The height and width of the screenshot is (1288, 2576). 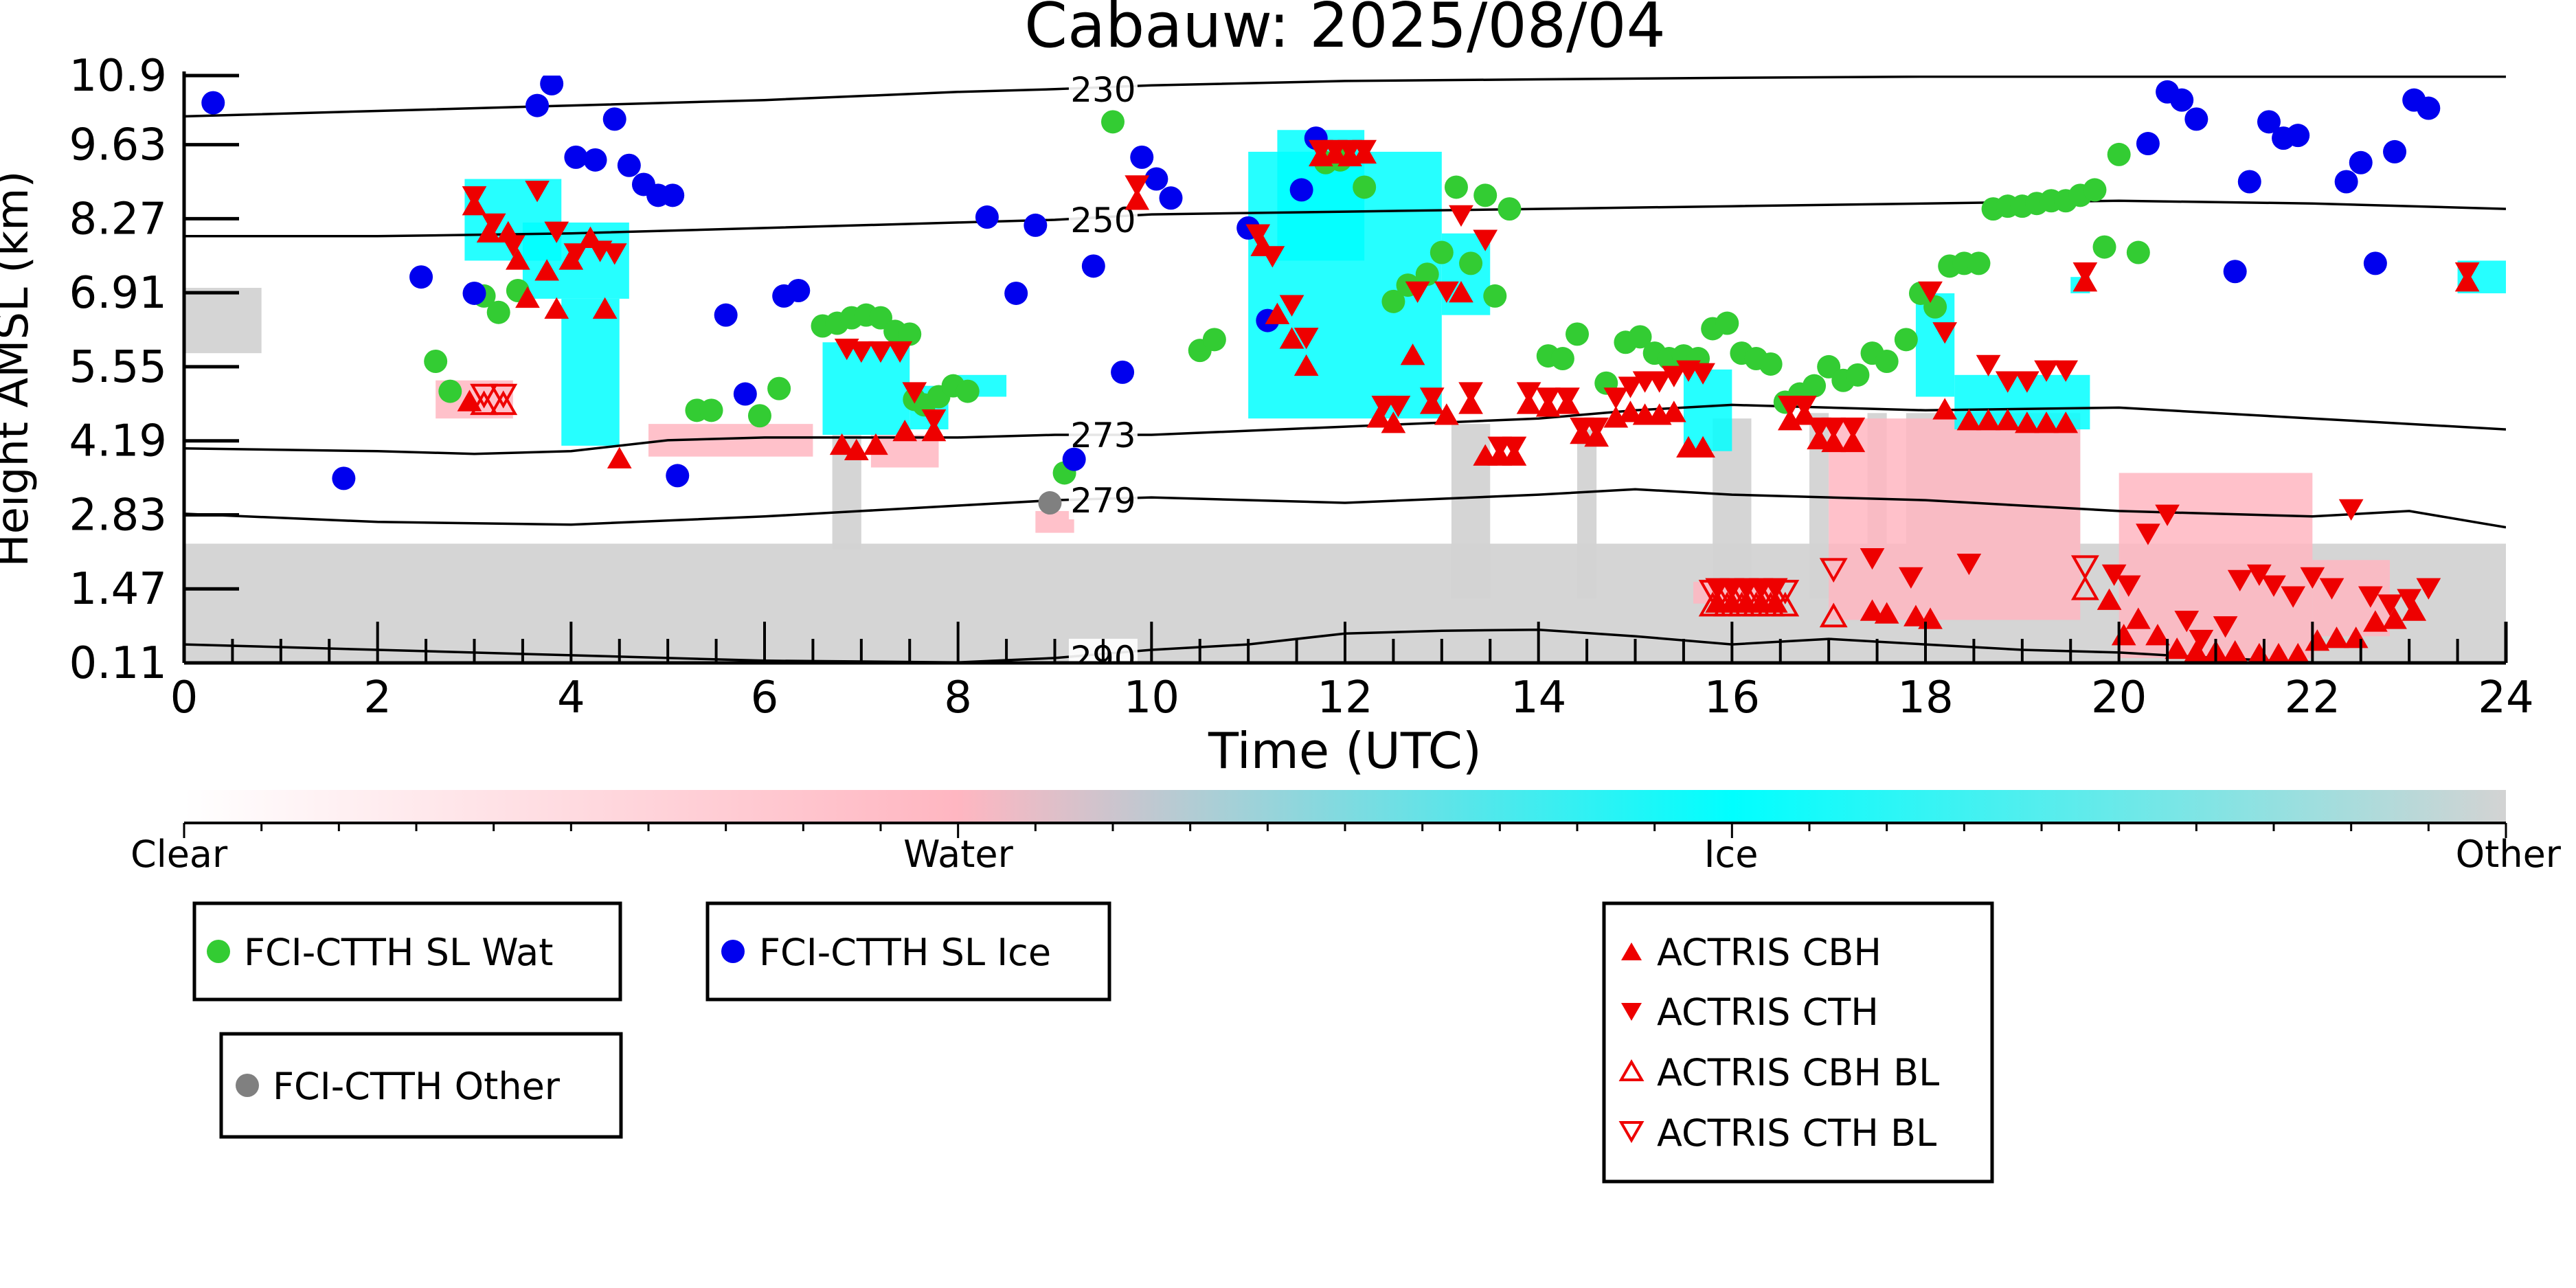 What do you see at coordinates (958, 854) in the screenshot?
I see `colorbar-label-water: Water` at bounding box center [958, 854].